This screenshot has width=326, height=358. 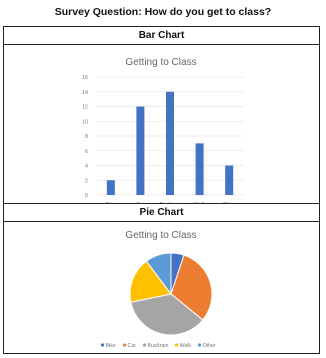 What do you see at coordinates (85, 122) in the screenshot?
I see `y-tick-label: 10` at bounding box center [85, 122].